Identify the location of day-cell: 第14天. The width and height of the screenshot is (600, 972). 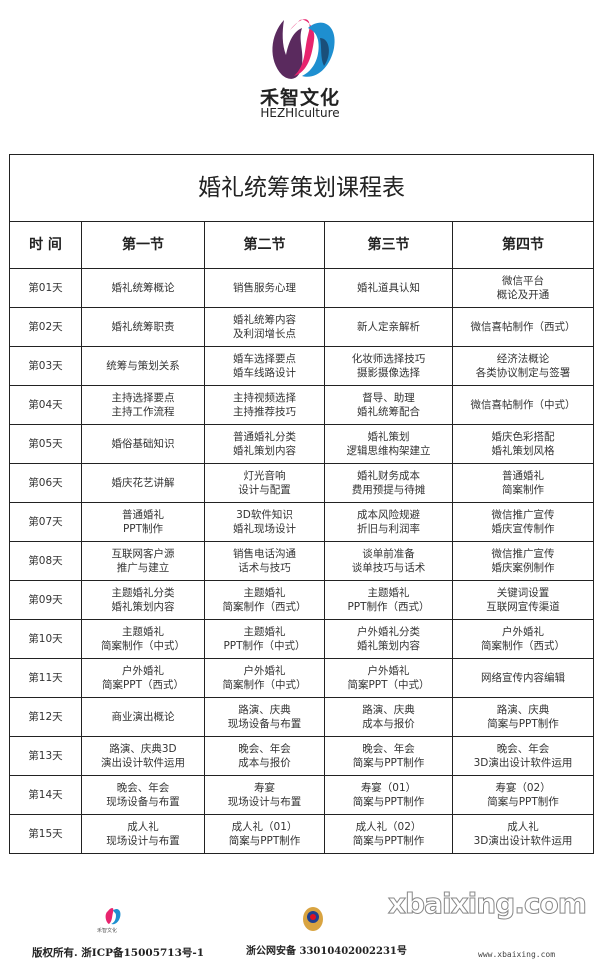
(45, 795).